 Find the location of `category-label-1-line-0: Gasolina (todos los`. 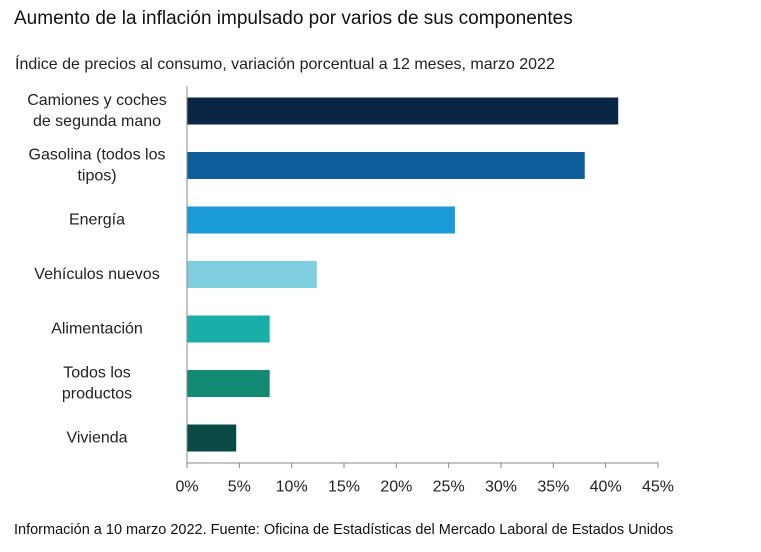

category-label-1-line-0: Gasolina (todos los is located at coordinates (97, 155).